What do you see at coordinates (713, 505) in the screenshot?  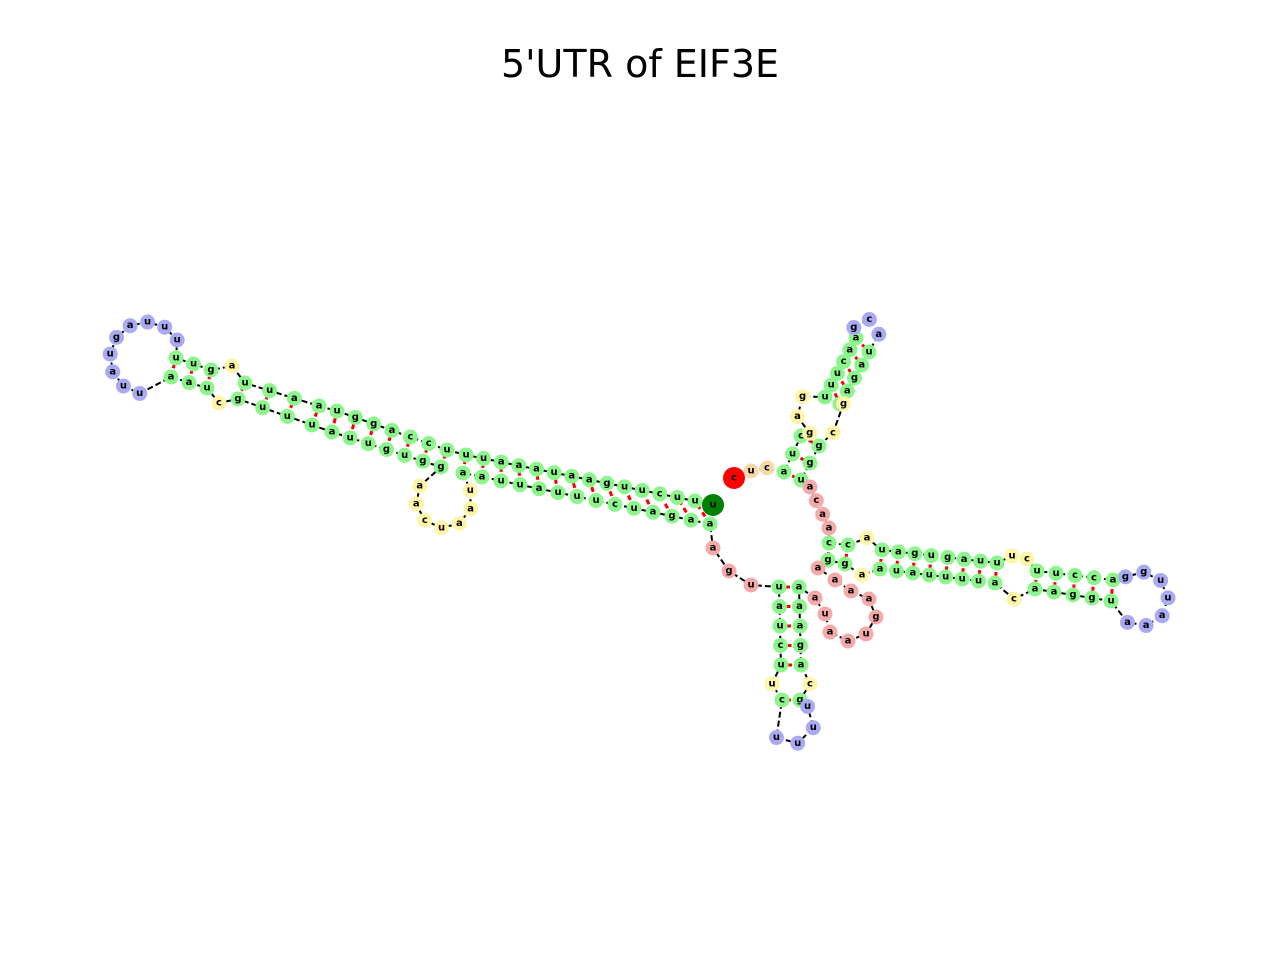 I see `three-prime-end: u` at bounding box center [713, 505].